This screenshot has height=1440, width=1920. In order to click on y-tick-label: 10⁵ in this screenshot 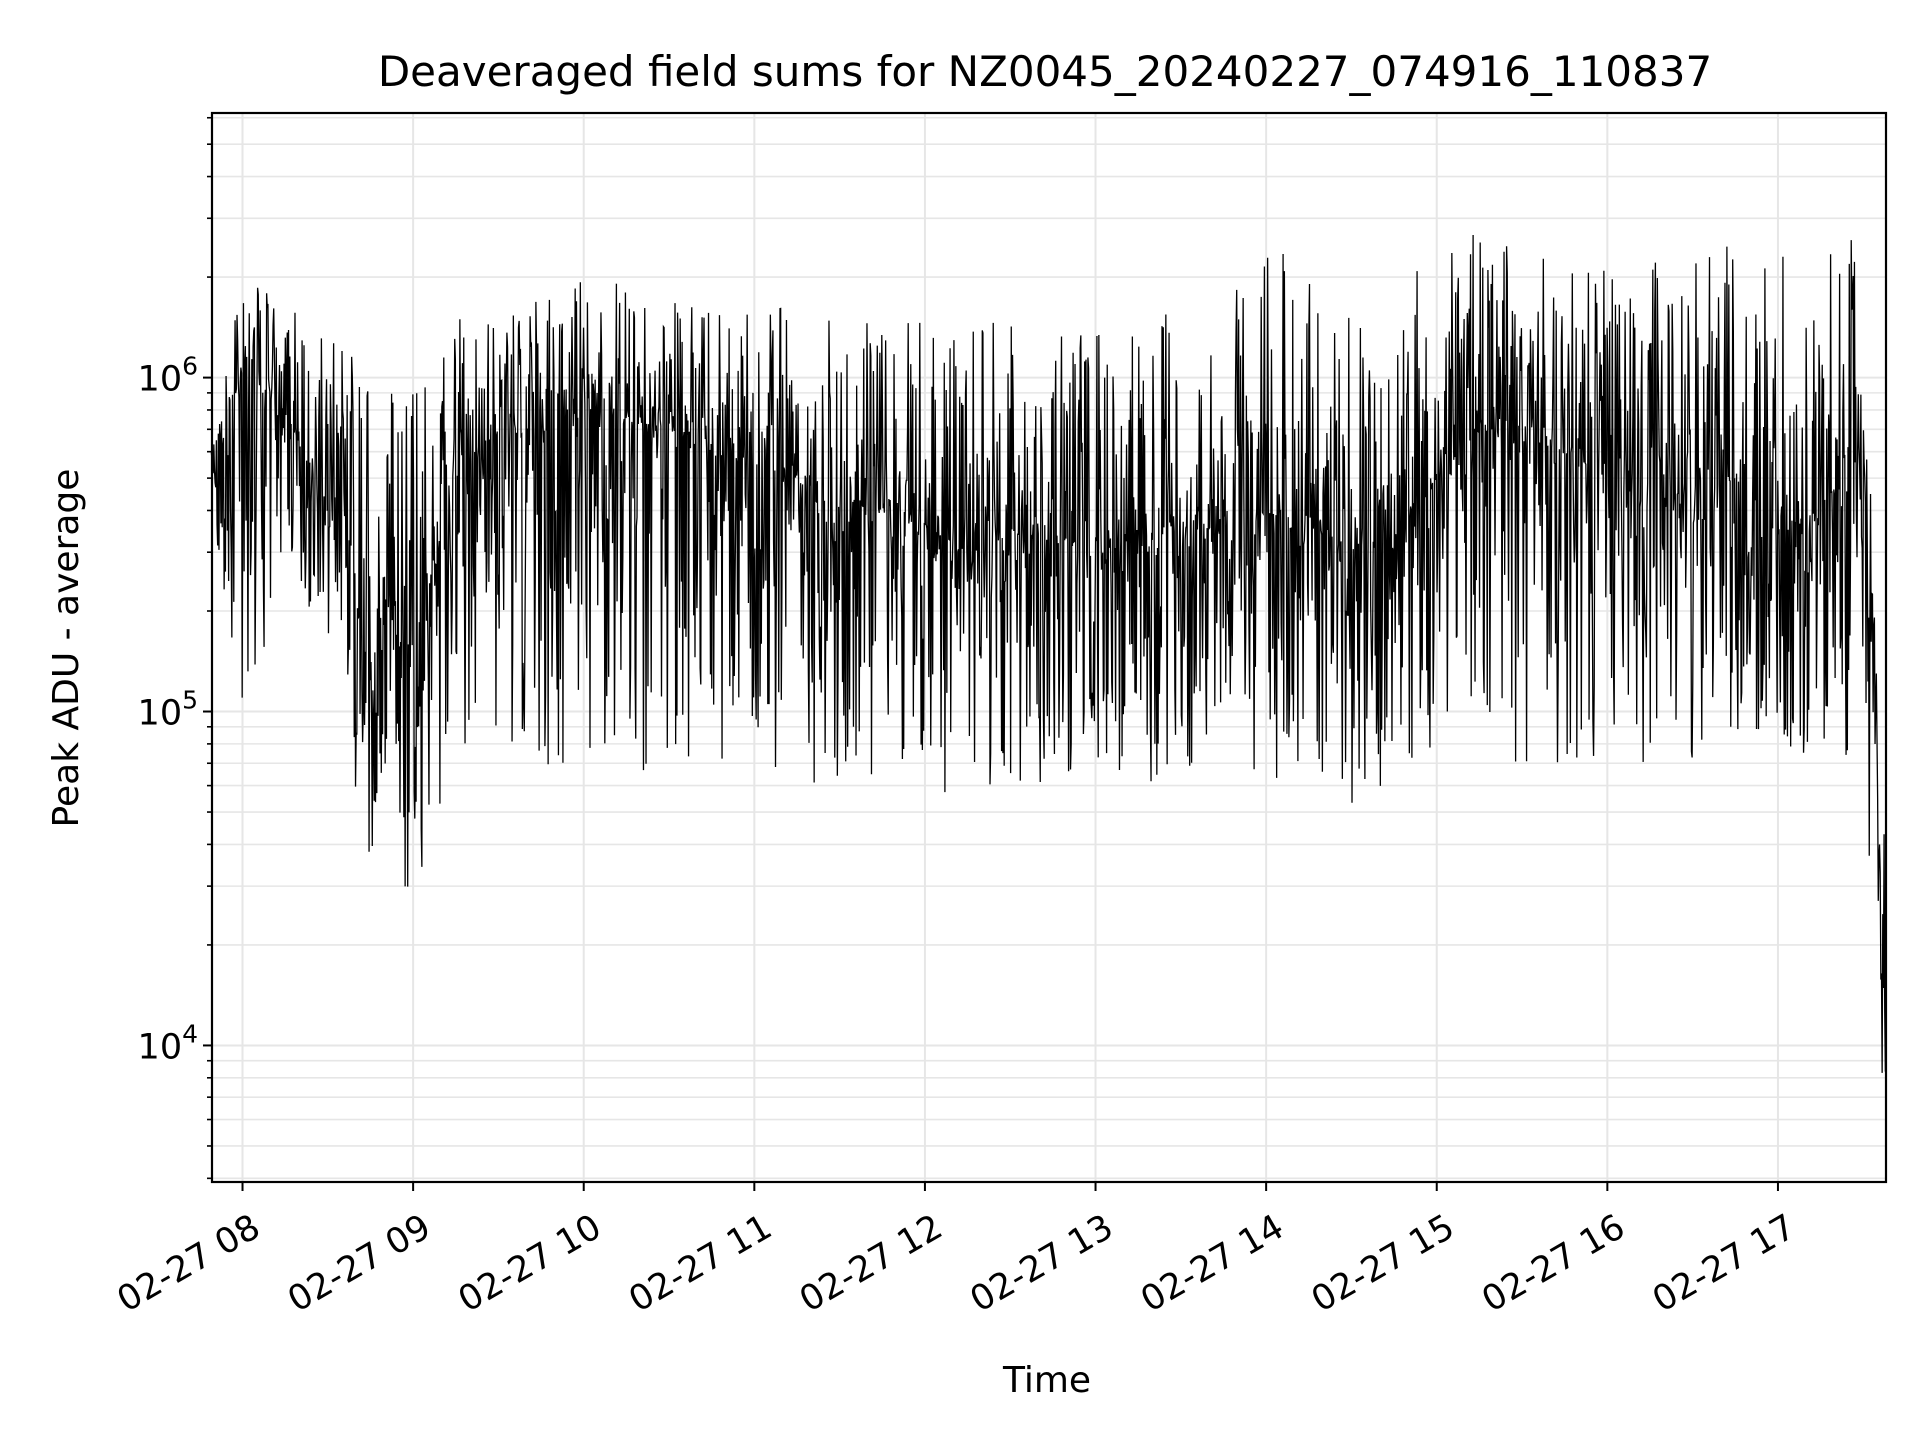, I will do `click(168, 710)`.